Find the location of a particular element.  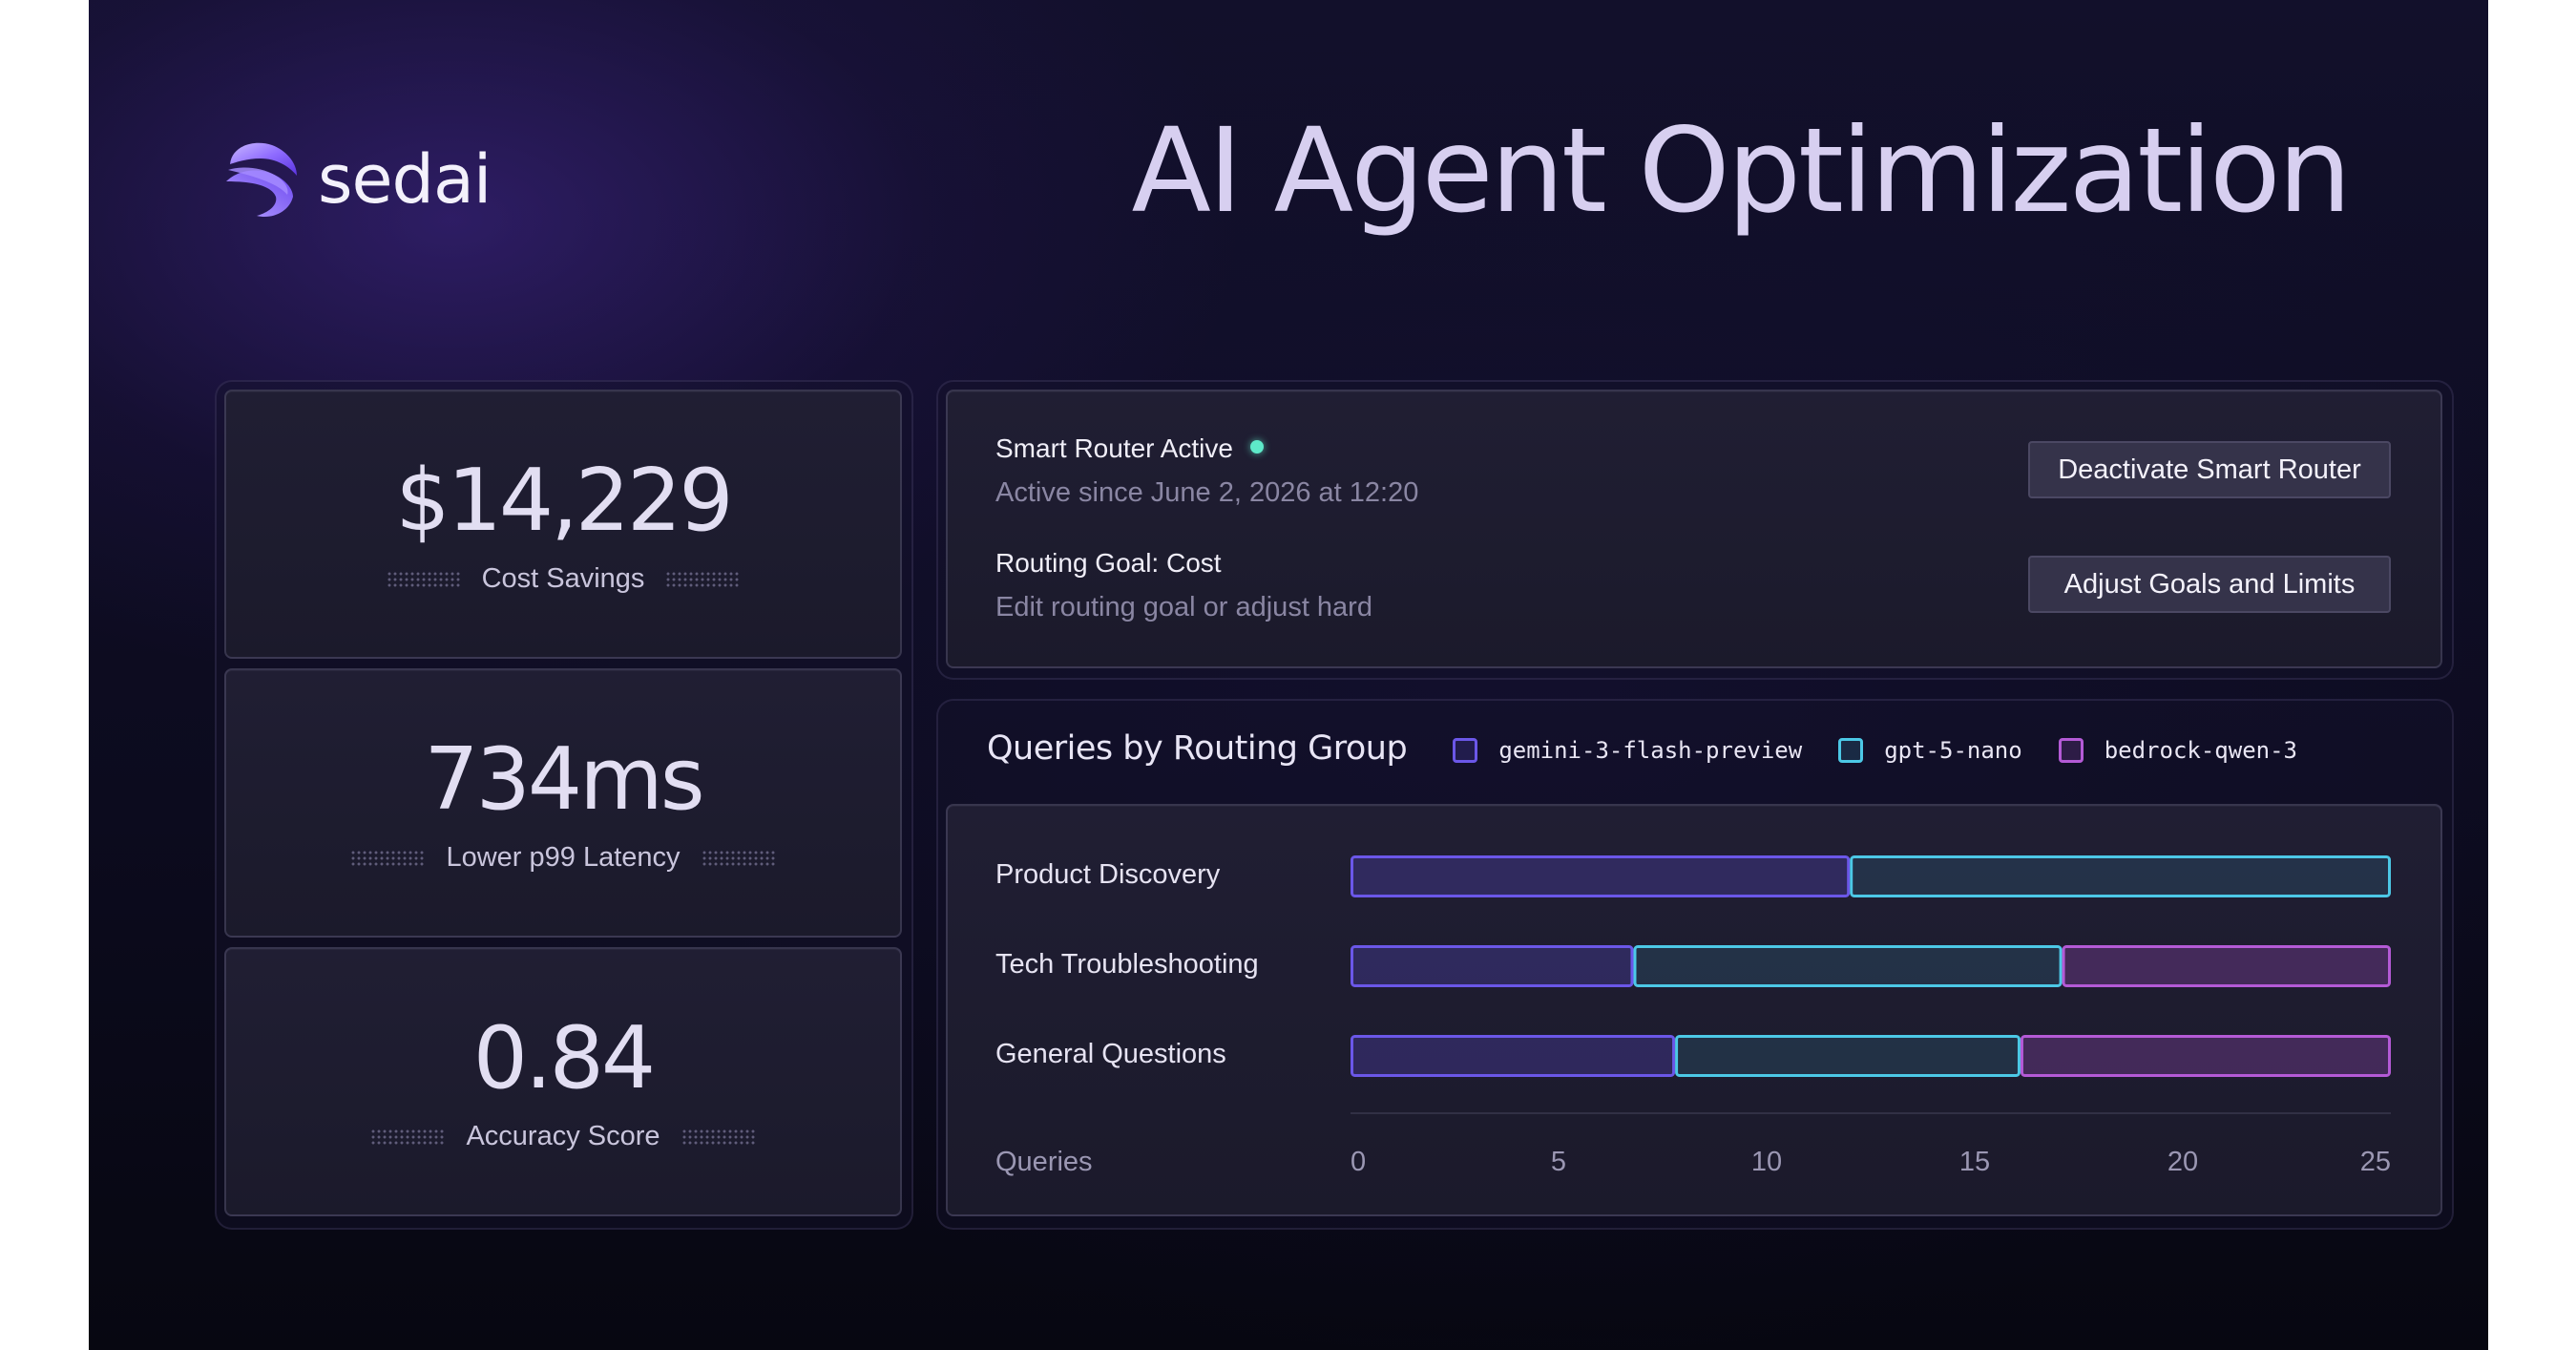

category-label: General Questions is located at coordinates (1110, 1054).